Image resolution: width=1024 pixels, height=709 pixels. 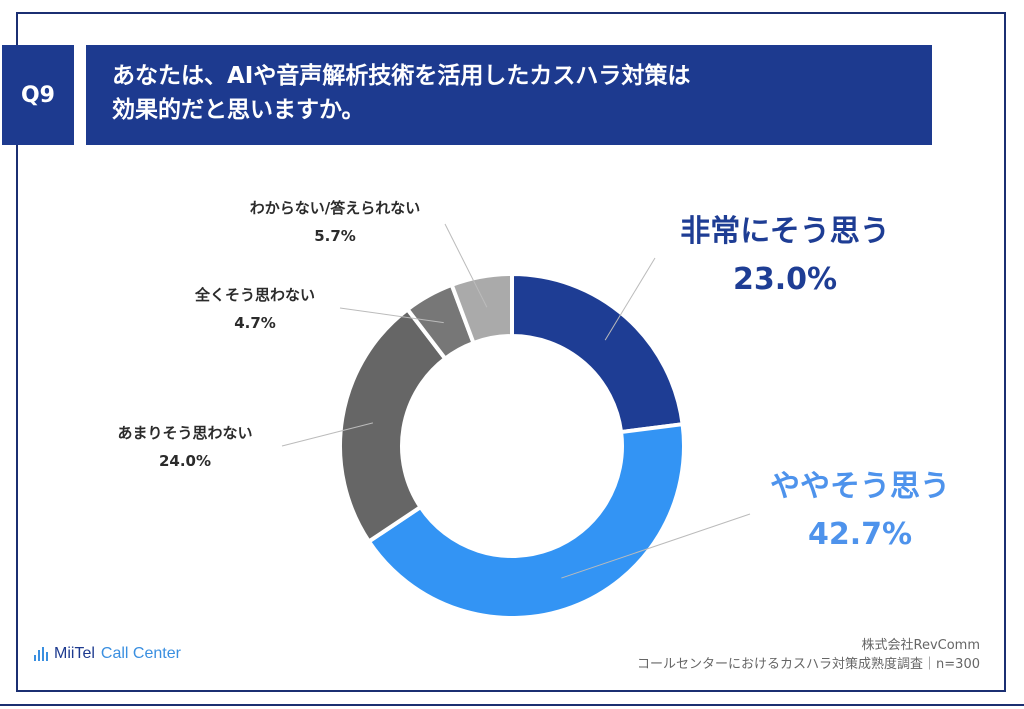 I want to click on slice-yaya, so click(x=526, y=520).